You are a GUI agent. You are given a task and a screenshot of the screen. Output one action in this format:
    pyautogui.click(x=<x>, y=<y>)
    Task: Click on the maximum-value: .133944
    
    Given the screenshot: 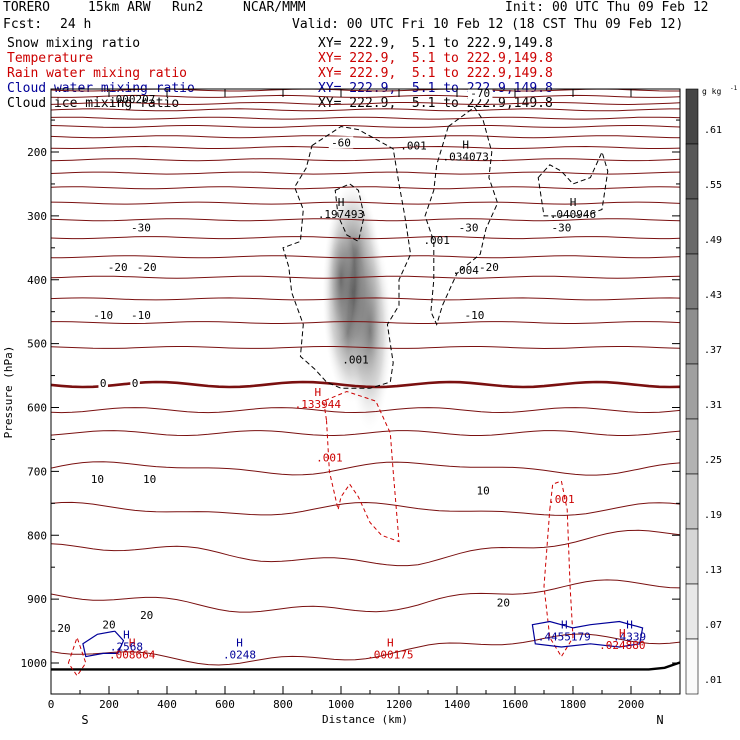 What is the action you would take?
    pyautogui.click(x=318, y=404)
    